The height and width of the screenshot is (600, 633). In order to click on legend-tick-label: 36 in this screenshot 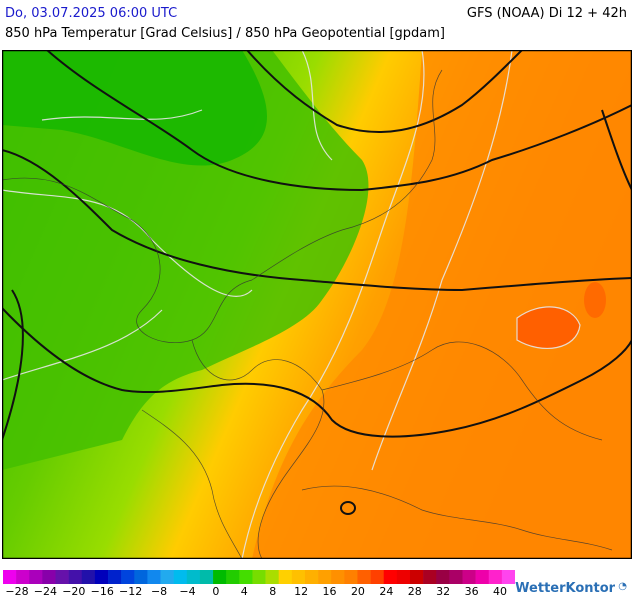, I will do `click(471, 591)`.